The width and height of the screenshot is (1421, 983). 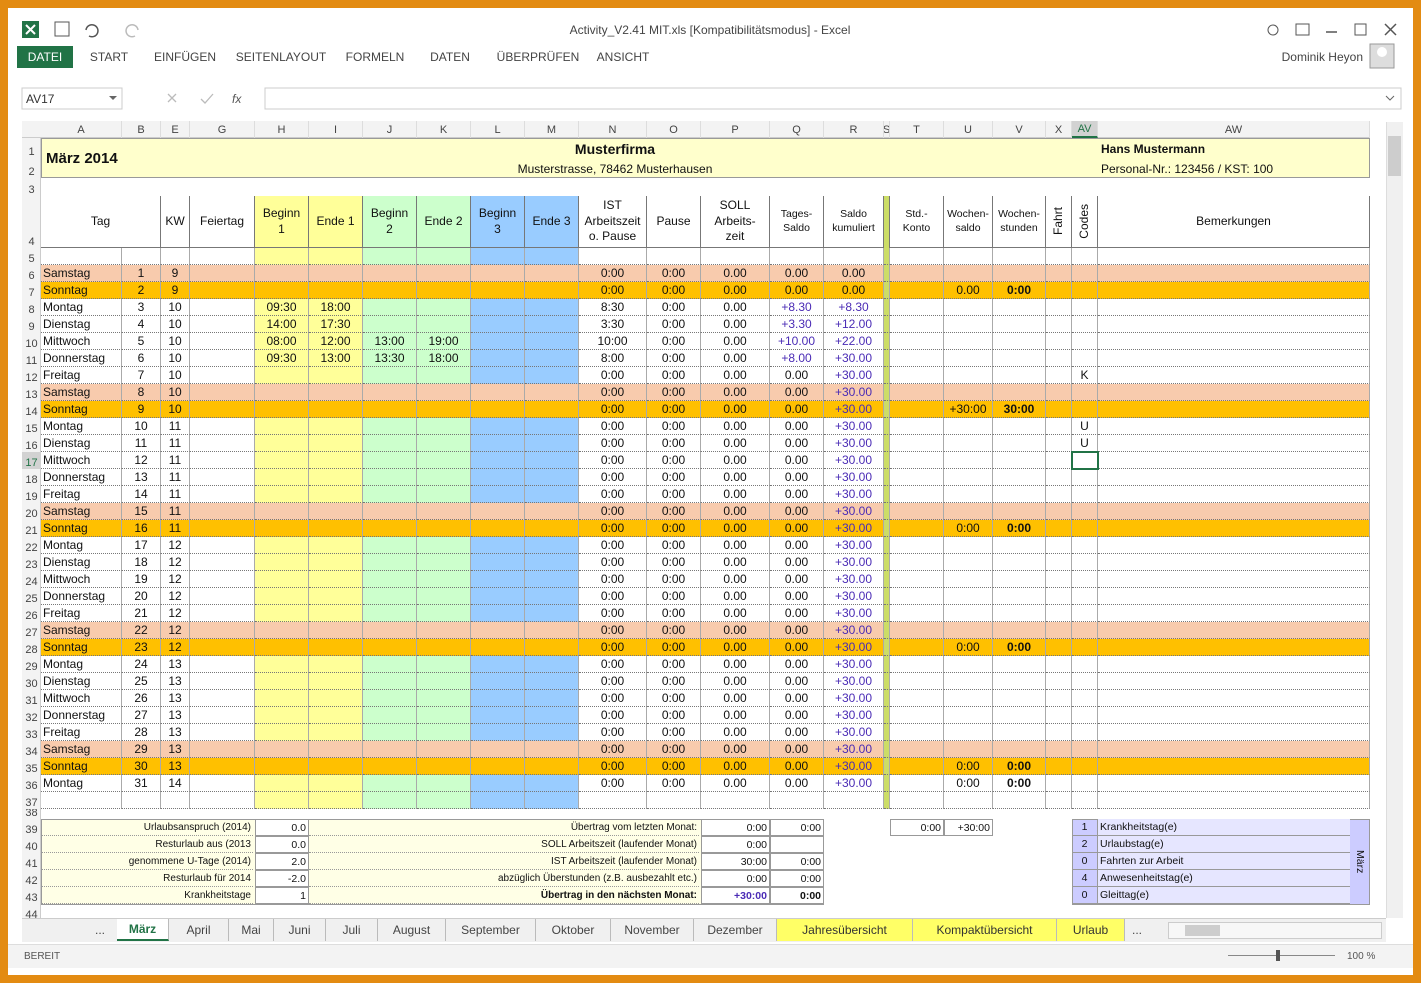 I want to click on cell: 08:00, so click(x=282, y=341).